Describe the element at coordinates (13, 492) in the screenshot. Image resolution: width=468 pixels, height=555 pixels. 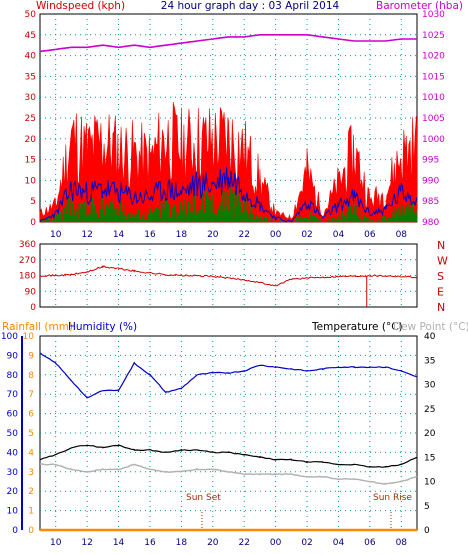
I see `humidity-tick-label: 20` at that location.